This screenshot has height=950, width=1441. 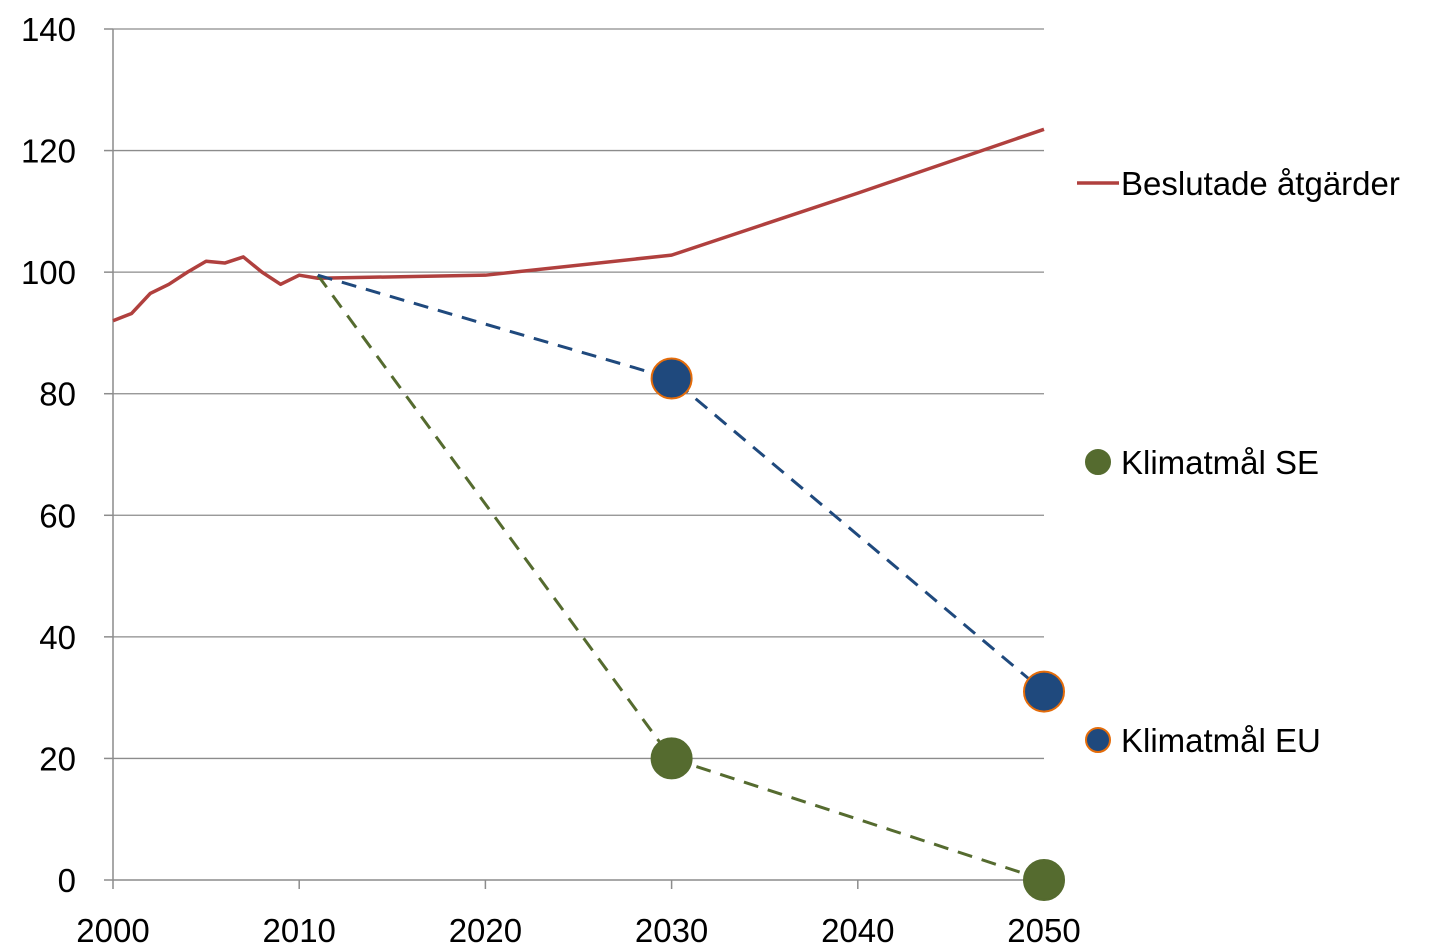 I want to click on y-tick-label-100: 100, so click(x=48, y=272).